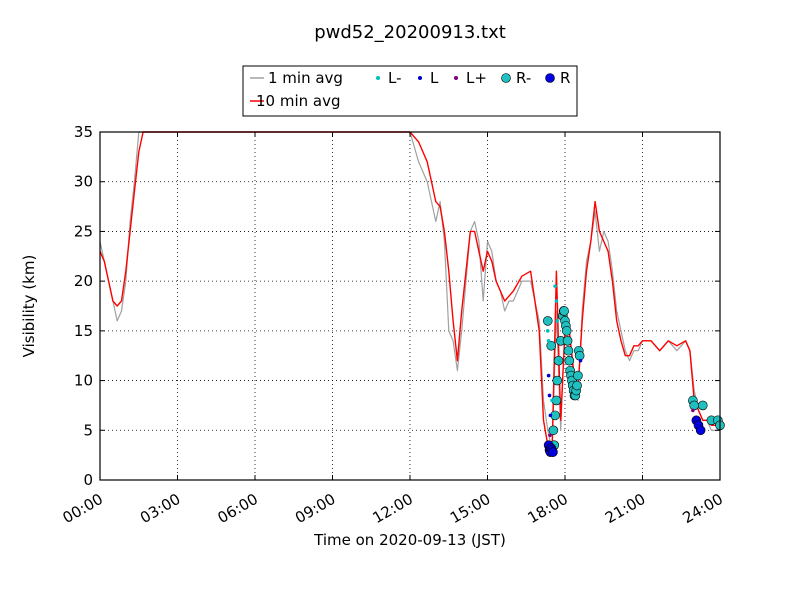  I want to click on legend-label: L, so click(434, 78).